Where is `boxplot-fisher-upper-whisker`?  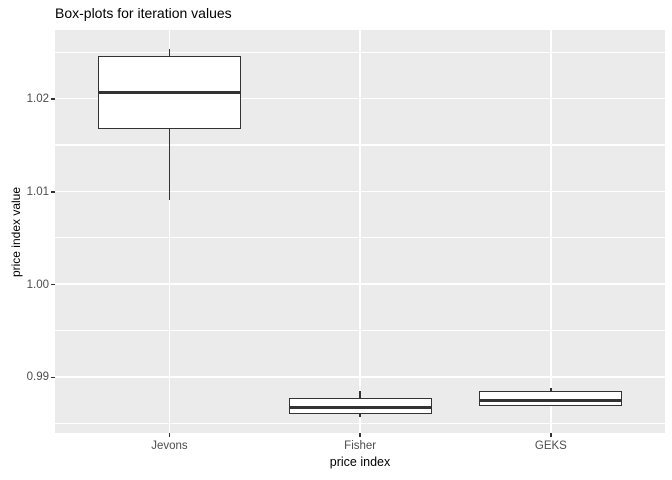 boxplot-fisher-upper-whisker is located at coordinates (360, 395).